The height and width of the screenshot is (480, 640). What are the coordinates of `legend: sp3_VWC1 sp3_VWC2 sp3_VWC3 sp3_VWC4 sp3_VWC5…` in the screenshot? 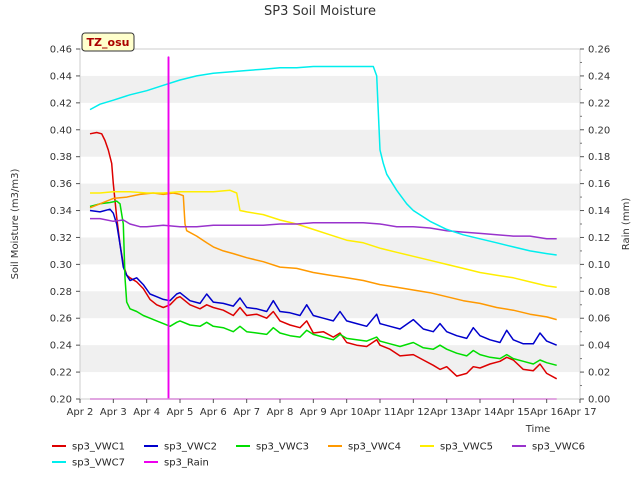 It's located at (318, 455).